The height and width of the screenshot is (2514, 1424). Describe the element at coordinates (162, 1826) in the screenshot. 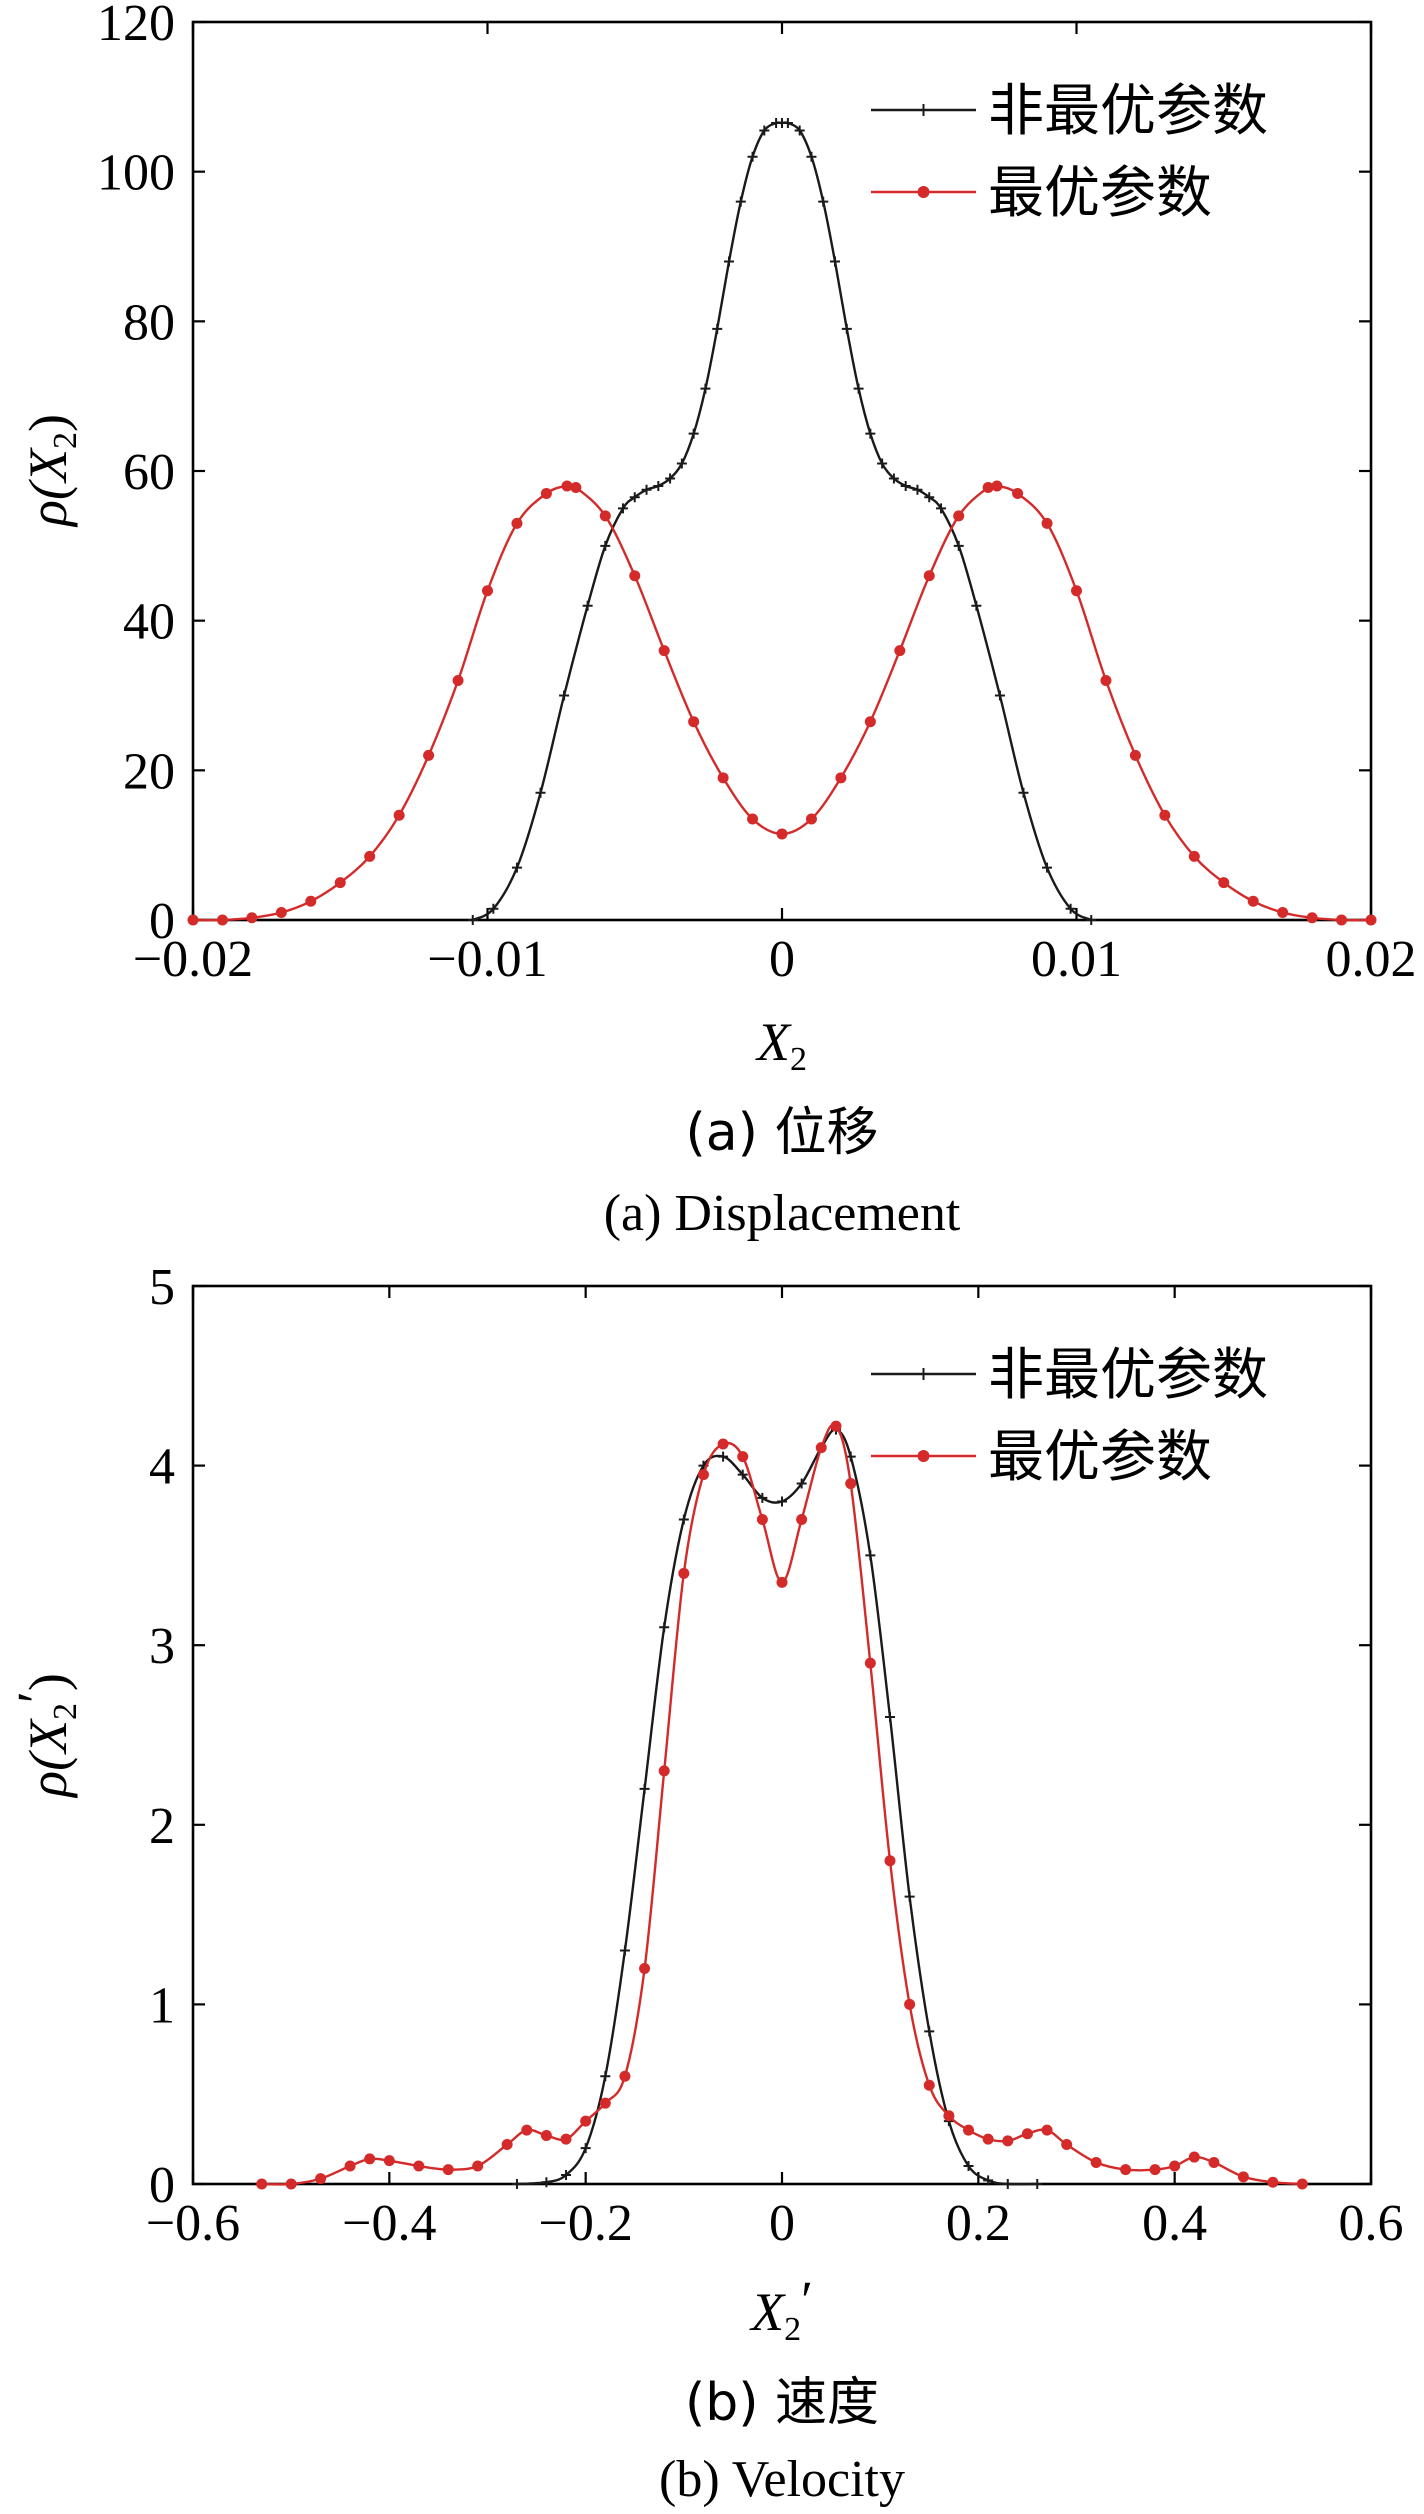

I see `y-tick-label: 2` at that location.